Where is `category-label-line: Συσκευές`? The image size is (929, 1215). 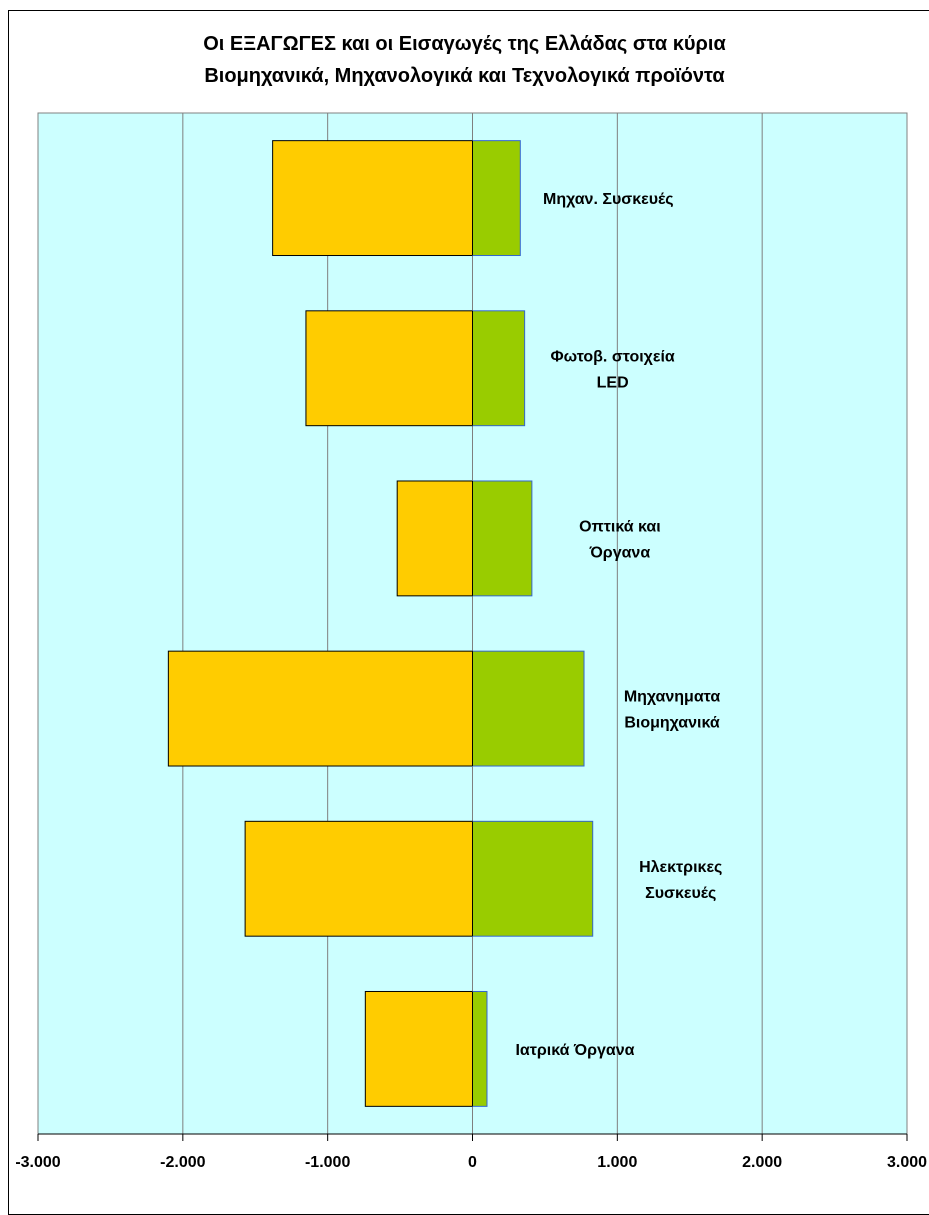
category-label-line: Συσκευές is located at coordinates (680, 893).